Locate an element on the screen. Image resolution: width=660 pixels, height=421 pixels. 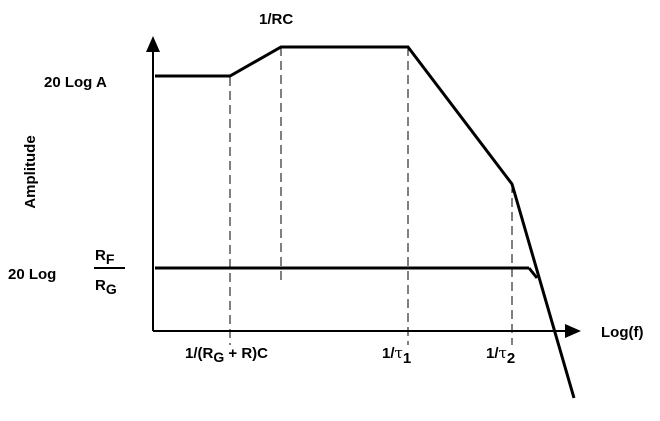
level-low-prefix: 20 Log is located at coordinates (32, 274).